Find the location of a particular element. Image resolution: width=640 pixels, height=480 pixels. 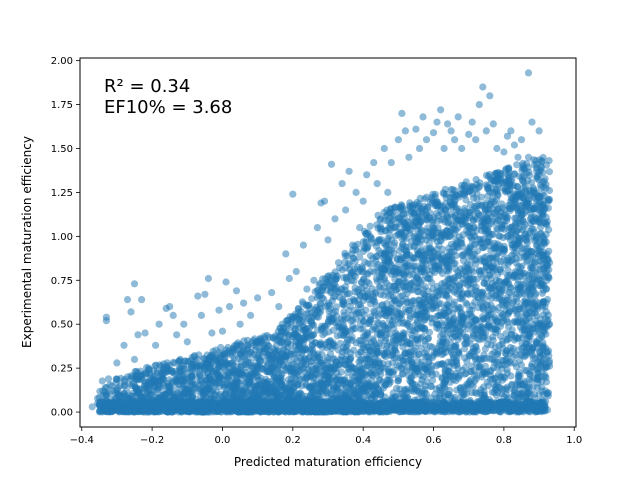

x-axis-label: Predicted maturation efficiency is located at coordinates (328, 462).